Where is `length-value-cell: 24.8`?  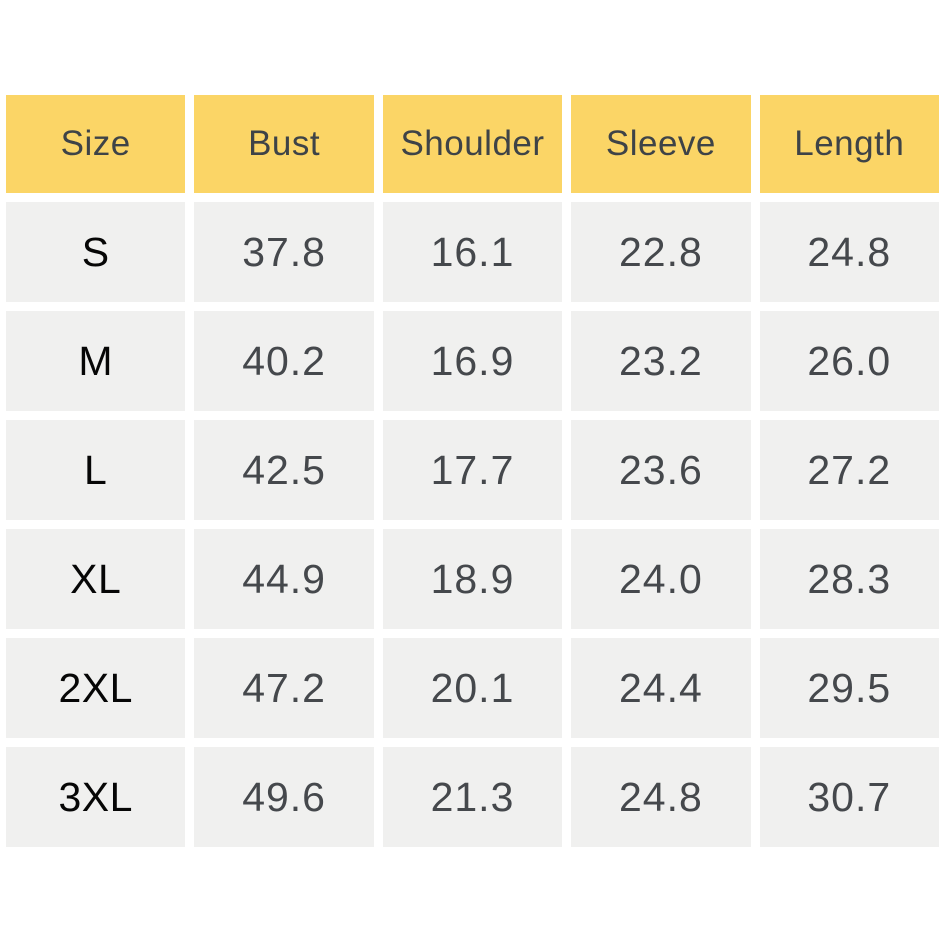 length-value-cell: 24.8 is located at coordinates (849, 252).